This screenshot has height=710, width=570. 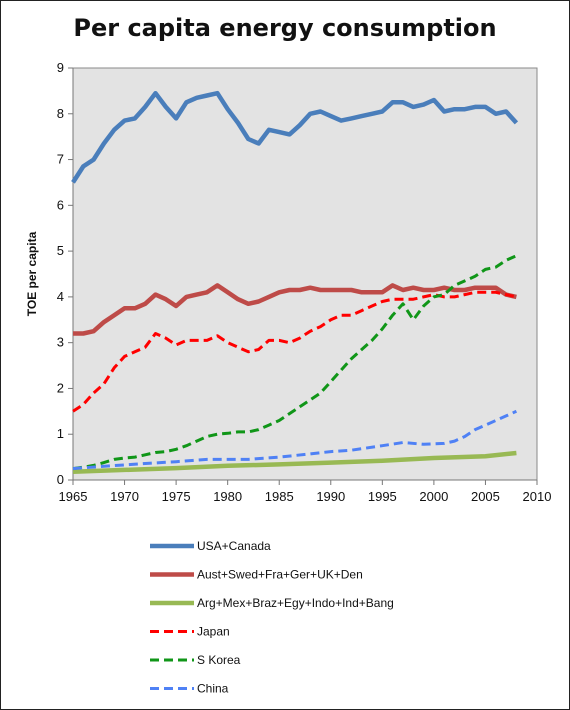 What do you see at coordinates (485, 496) in the screenshot?
I see `x-tick-label: 2005` at bounding box center [485, 496].